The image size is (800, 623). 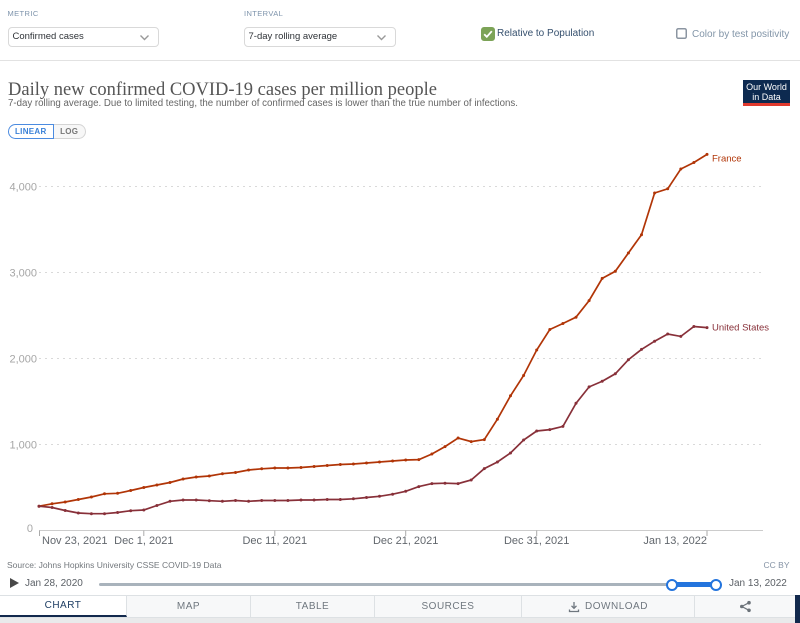 What do you see at coordinates (274, 541) in the screenshot?
I see `svg-text: Dec 11, 2021` at bounding box center [274, 541].